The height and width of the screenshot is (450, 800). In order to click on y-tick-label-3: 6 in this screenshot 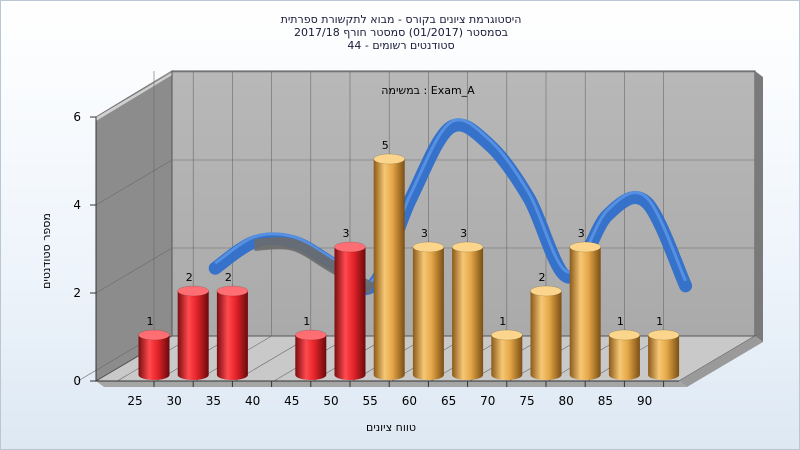, I will do `click(77, 117)`.